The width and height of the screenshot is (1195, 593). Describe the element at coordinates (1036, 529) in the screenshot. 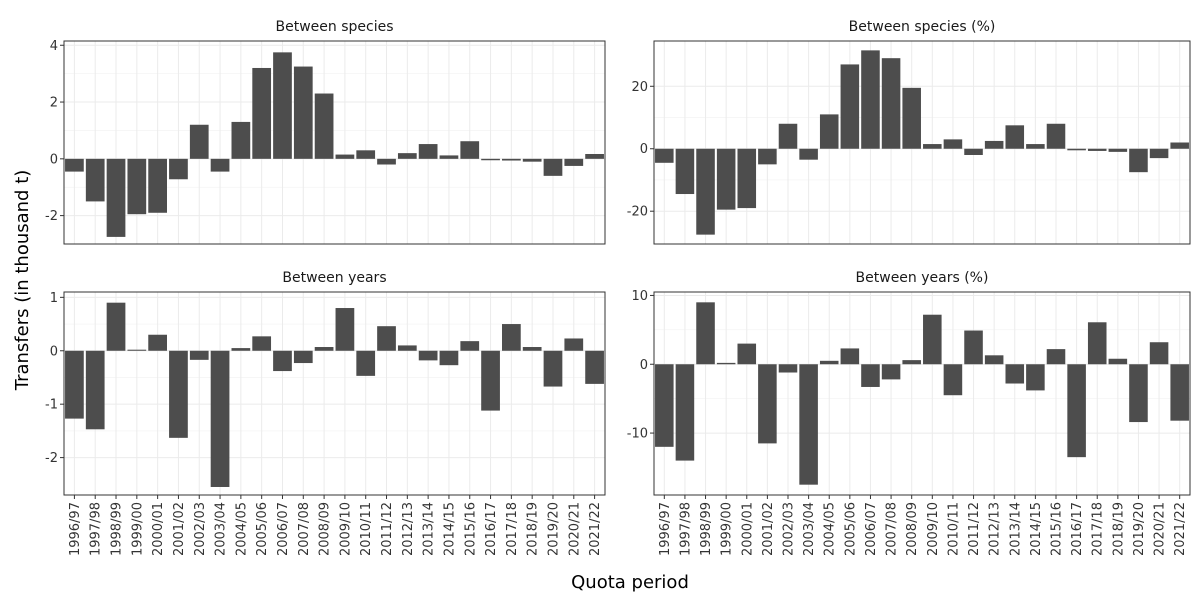

I see `x-tick-label: 2014/15` at that location.